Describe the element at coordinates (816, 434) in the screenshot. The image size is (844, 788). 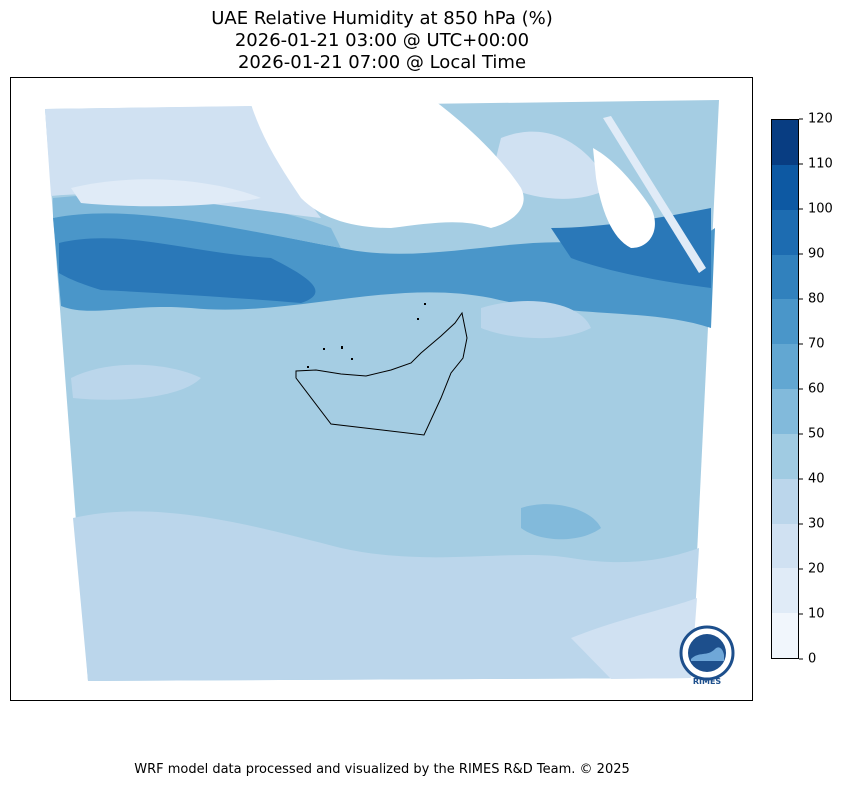
I see `tick-label: 50` at that location.